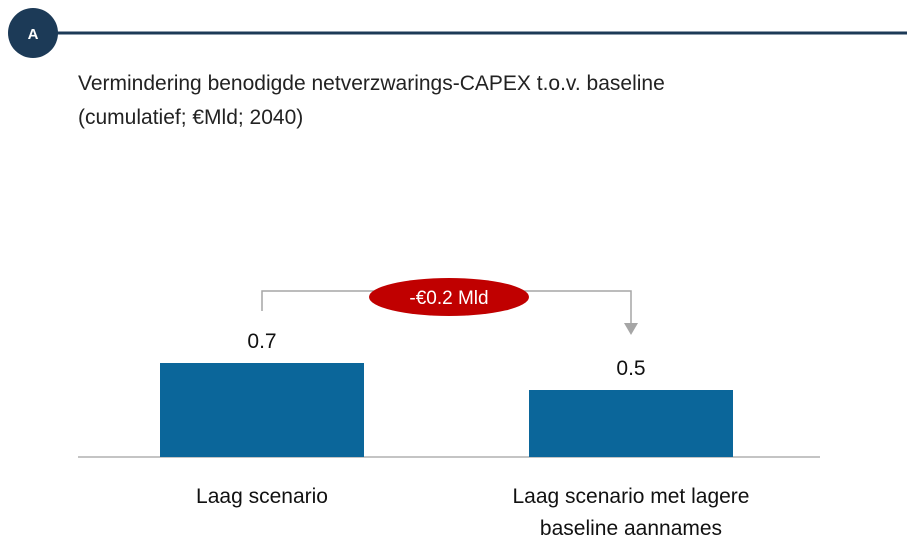  I want to click on x-tick-label: Laag scenario, so click(262, 496).